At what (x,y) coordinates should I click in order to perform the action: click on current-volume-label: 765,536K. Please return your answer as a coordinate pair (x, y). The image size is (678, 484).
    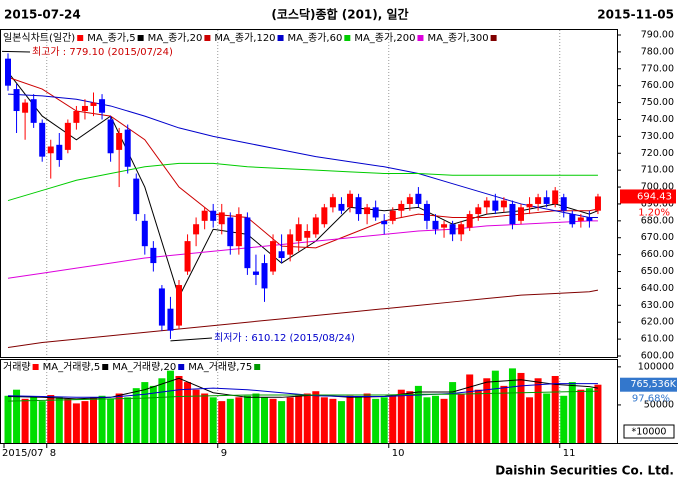
    Looking at the image, I should click on (653, 384).